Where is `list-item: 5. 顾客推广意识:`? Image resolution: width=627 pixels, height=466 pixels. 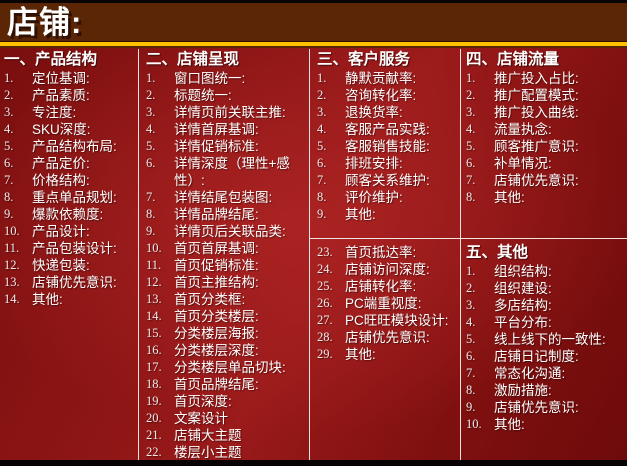
list-item: 5. 顾客推广意识: is located at coordinates (545, 146).